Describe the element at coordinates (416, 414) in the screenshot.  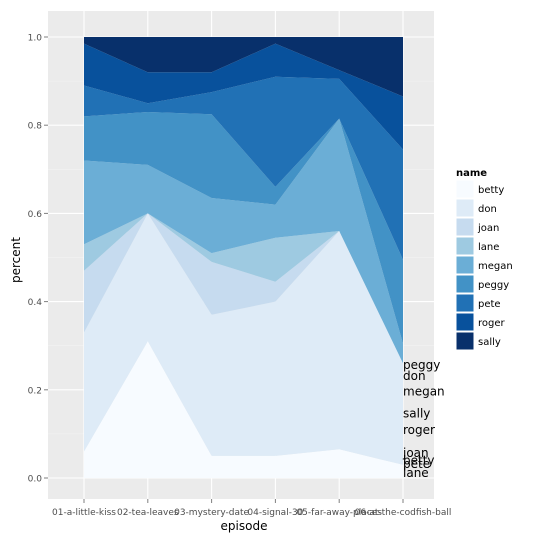
I see `end-label-sally: sally` at that location.